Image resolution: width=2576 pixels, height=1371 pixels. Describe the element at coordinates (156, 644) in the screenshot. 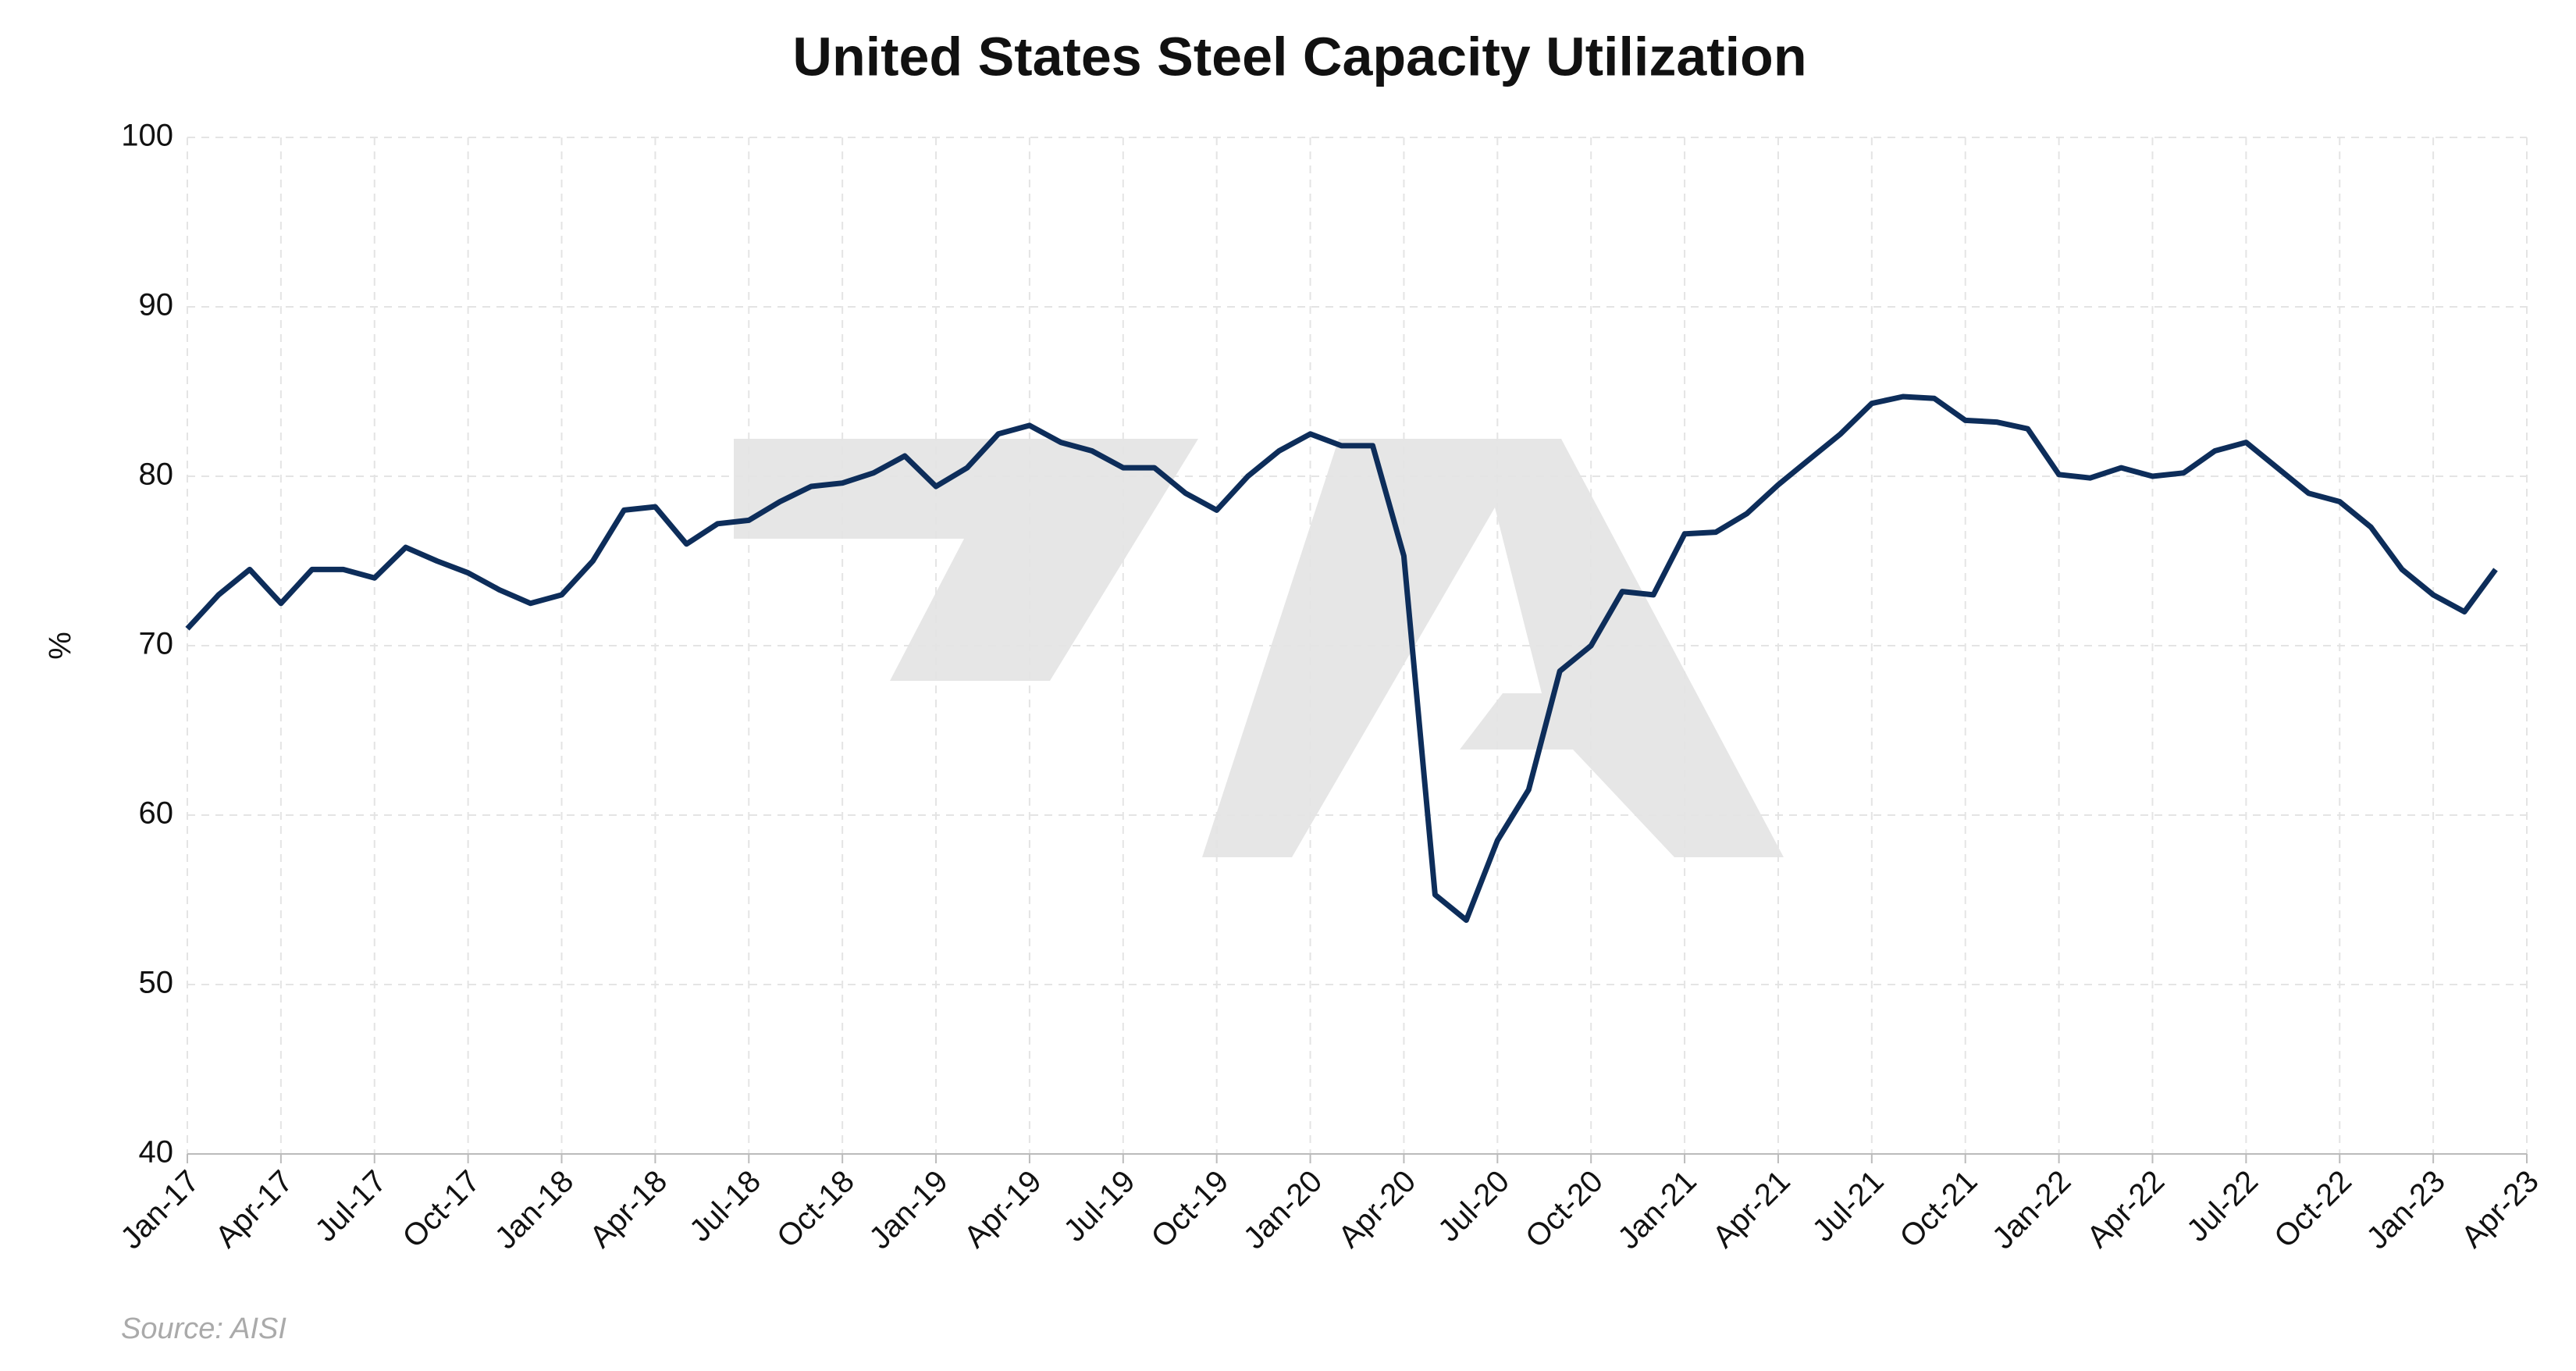

I see `y-tick-label: 70` at that location.